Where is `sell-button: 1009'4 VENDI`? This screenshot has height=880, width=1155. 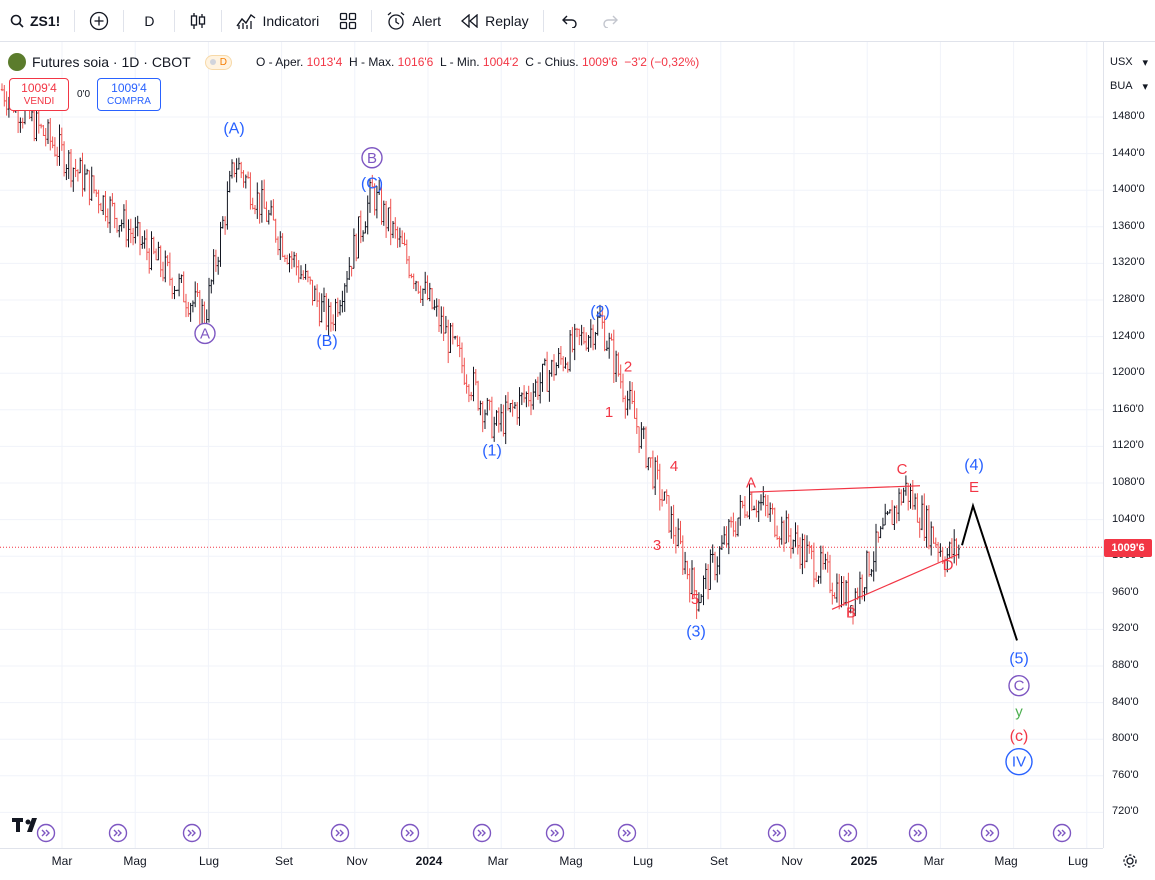 sell-button: 1009'4 VENDI is located at coordinates (39, 94).